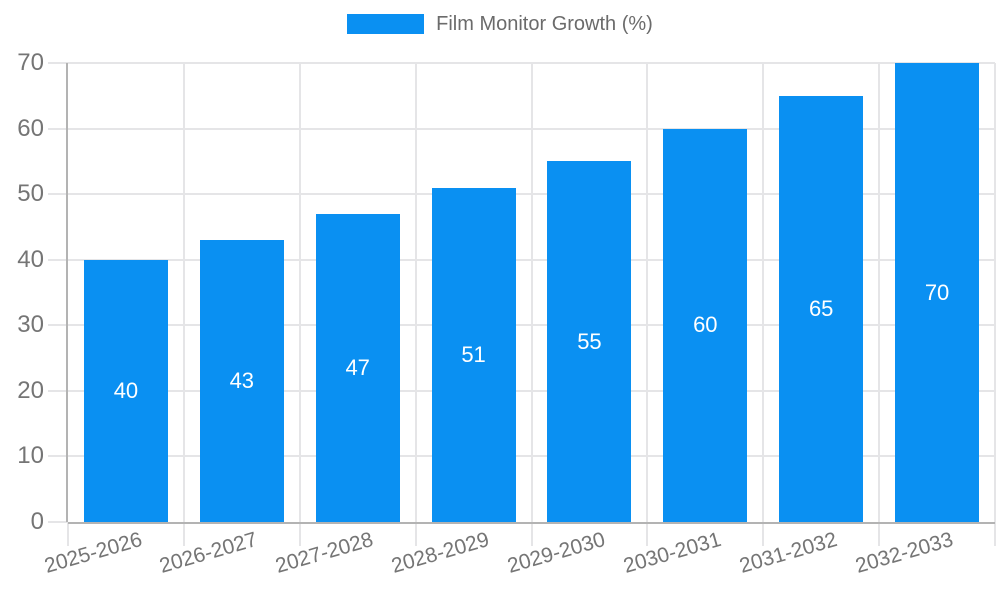 This screenshot has height=600, width=1000. I want to click on y-axis-label: 30, so click(30, 325).